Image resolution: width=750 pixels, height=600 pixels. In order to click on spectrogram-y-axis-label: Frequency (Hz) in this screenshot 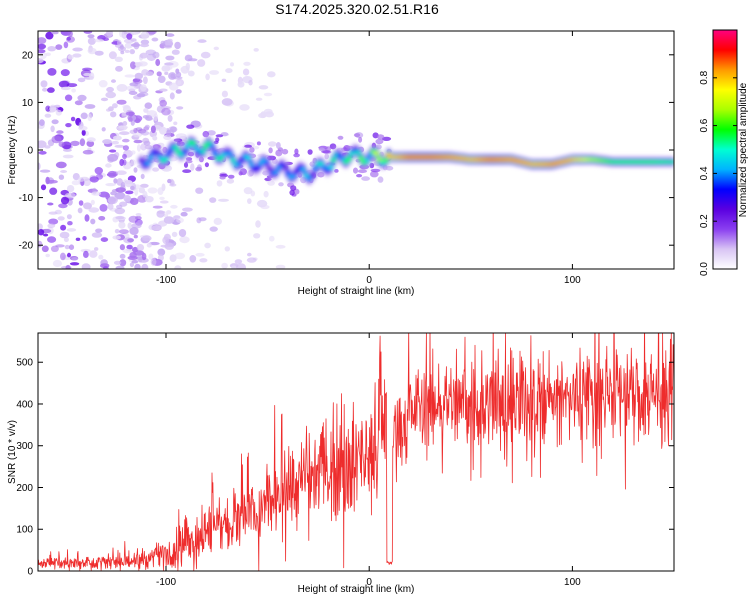, I will do `click(12, 150)`.